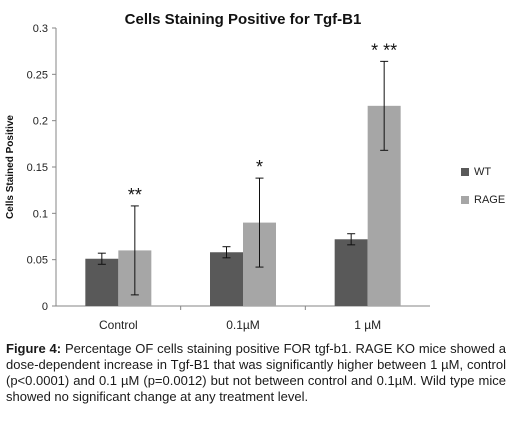 This screenshot has height=432, width=512. Describe the element at coordinates (34, 348) in the screenshot. I see `caption-label: Figure 4:` at that location.